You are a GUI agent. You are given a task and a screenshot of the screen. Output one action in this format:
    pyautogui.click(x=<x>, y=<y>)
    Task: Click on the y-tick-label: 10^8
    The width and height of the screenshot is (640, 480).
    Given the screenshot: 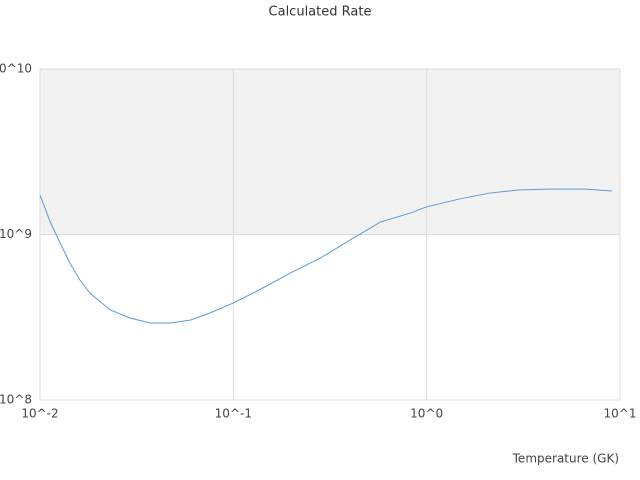 What is the action you would take?
    pyautogui.click(x=16, y=400)
    